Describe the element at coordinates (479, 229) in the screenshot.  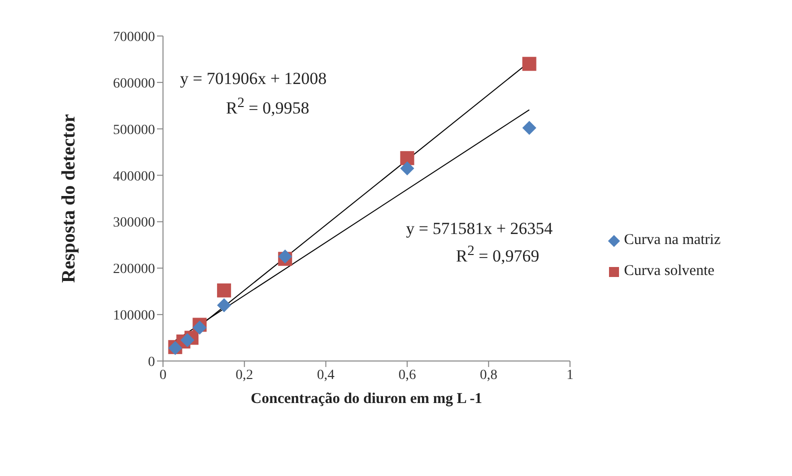
I see `annotation: y = 571581x + 26354` at that location.